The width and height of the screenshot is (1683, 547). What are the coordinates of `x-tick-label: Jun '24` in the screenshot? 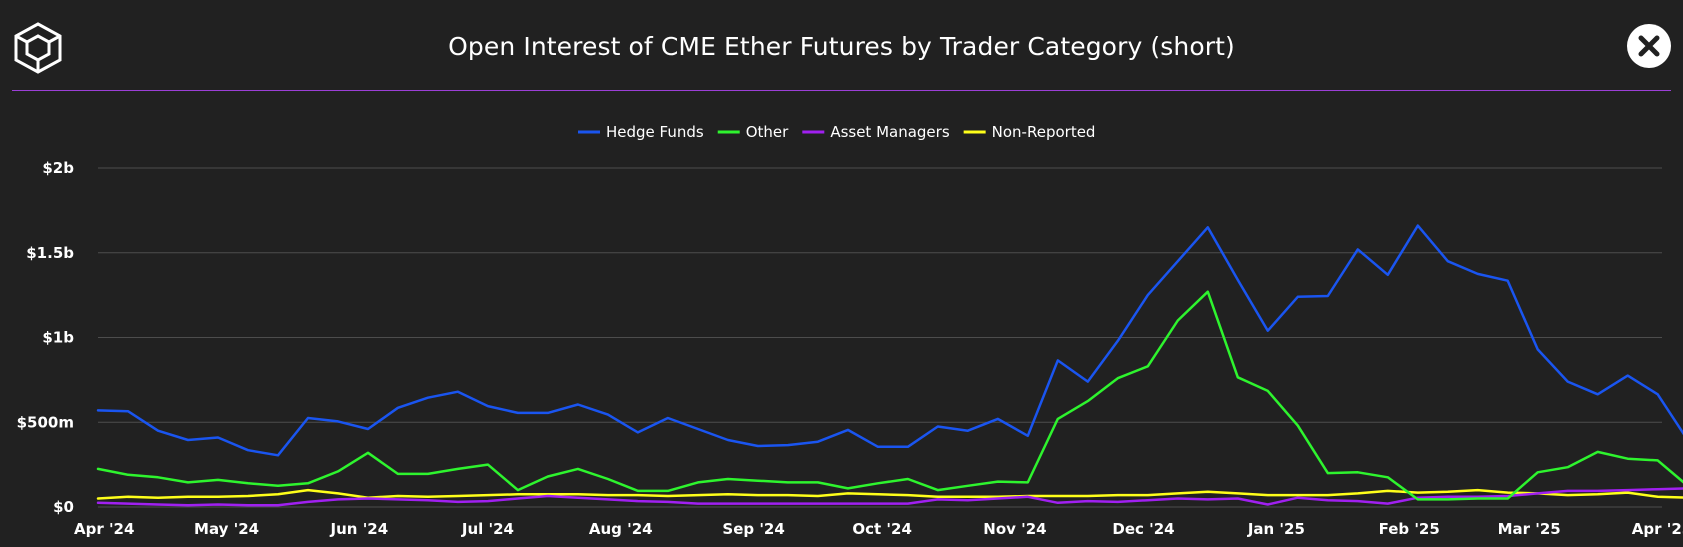 It's located at (359, 529).